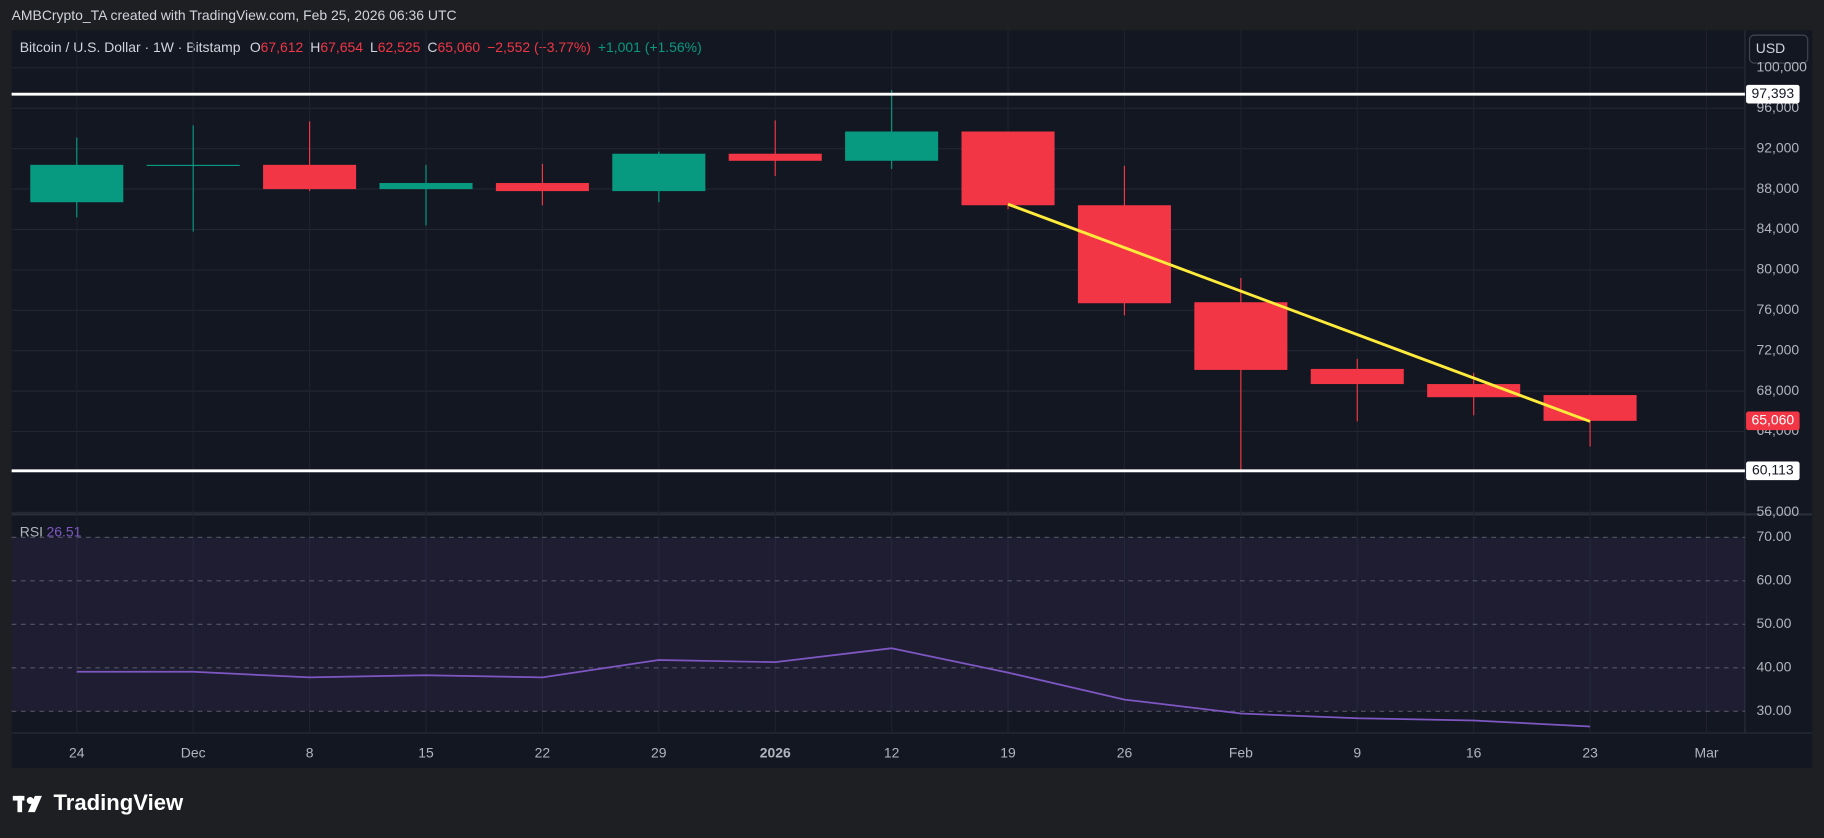 The width and height of the screenshot is (1824, 838). What do you see at coordinates (458, 47) in the screenshot?
I see `ohlc-value: 65,060` at bounding box center [458, 47].